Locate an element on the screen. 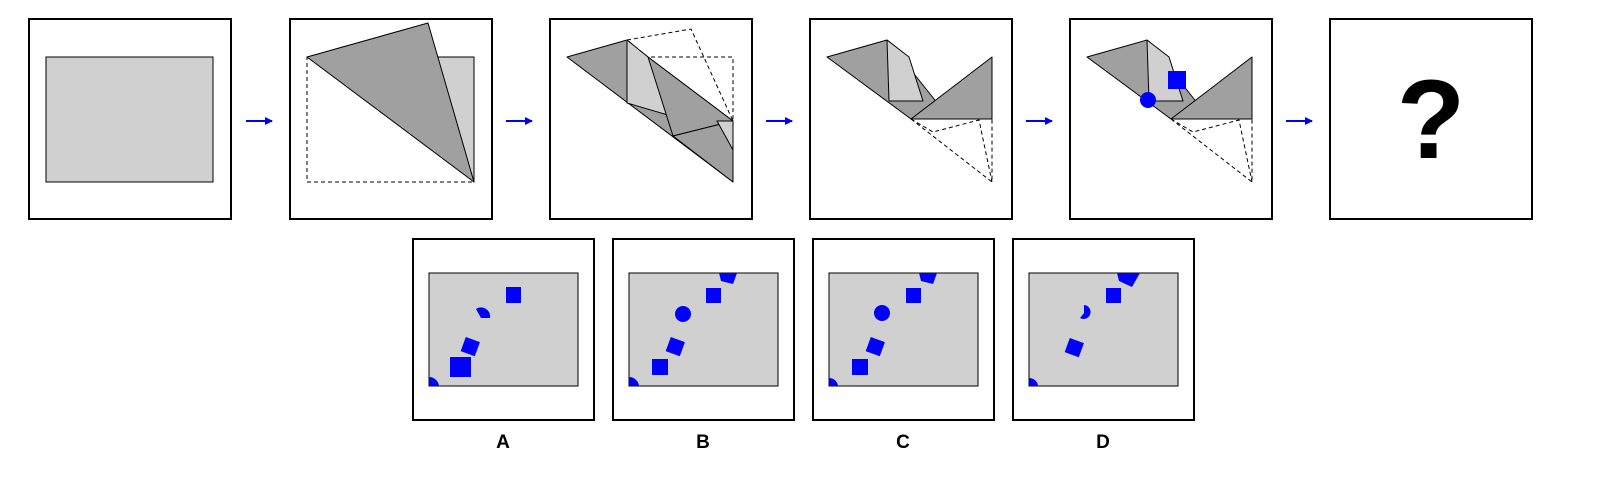  question-mark: ? is located at coordinates (1431, 119).